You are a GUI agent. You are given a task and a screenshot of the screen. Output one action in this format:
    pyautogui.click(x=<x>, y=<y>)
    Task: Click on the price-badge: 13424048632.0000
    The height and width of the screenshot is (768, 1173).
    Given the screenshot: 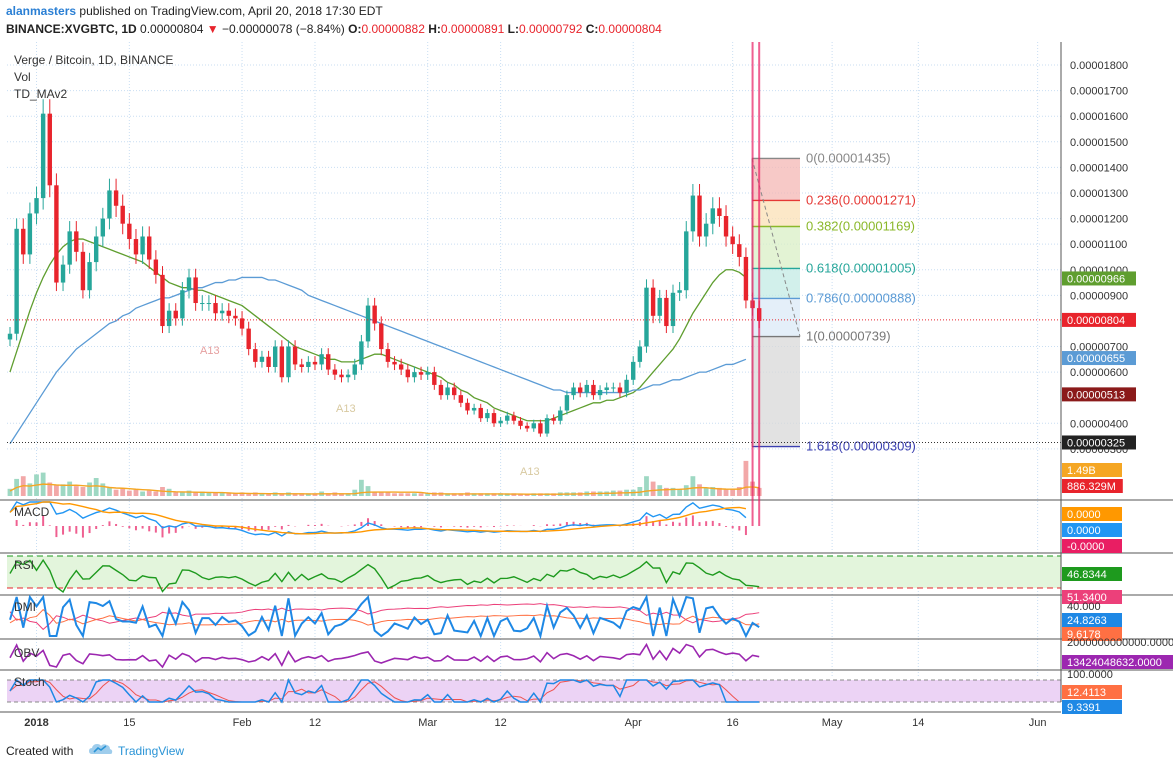 What is the action you would take?
    pyautogui.click(x=1117, y=662)
    